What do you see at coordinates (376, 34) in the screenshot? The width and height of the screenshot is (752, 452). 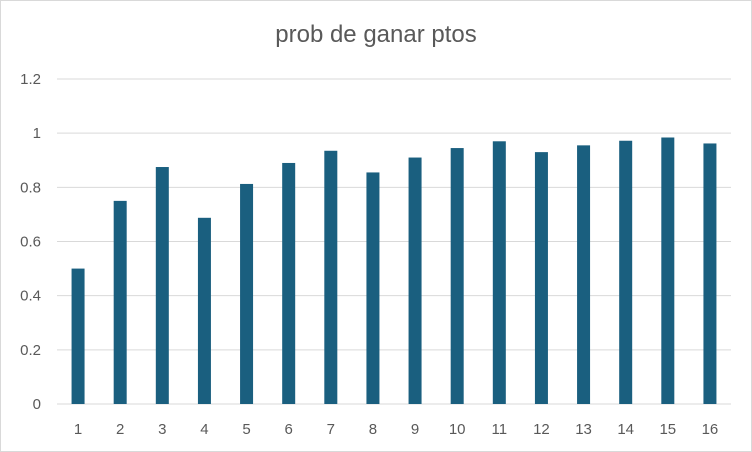 I see `chart-title: prob de ganar ptos` at bounding box center [376, 34].